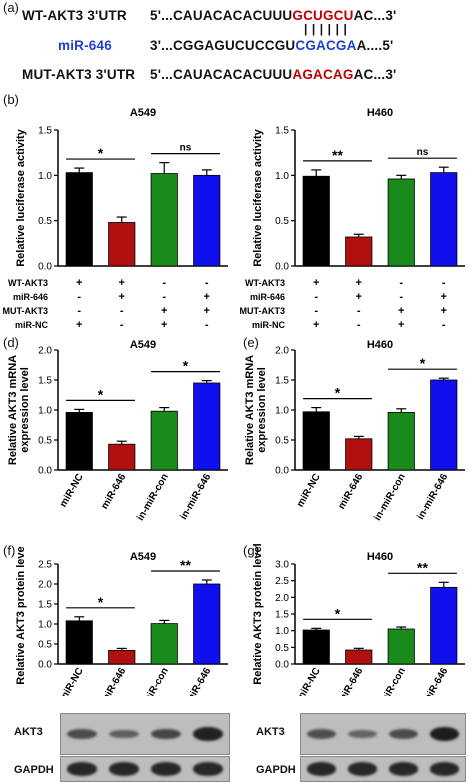  I want to click on seed-pairing-bars: | | | | | |, so click(326, 29).